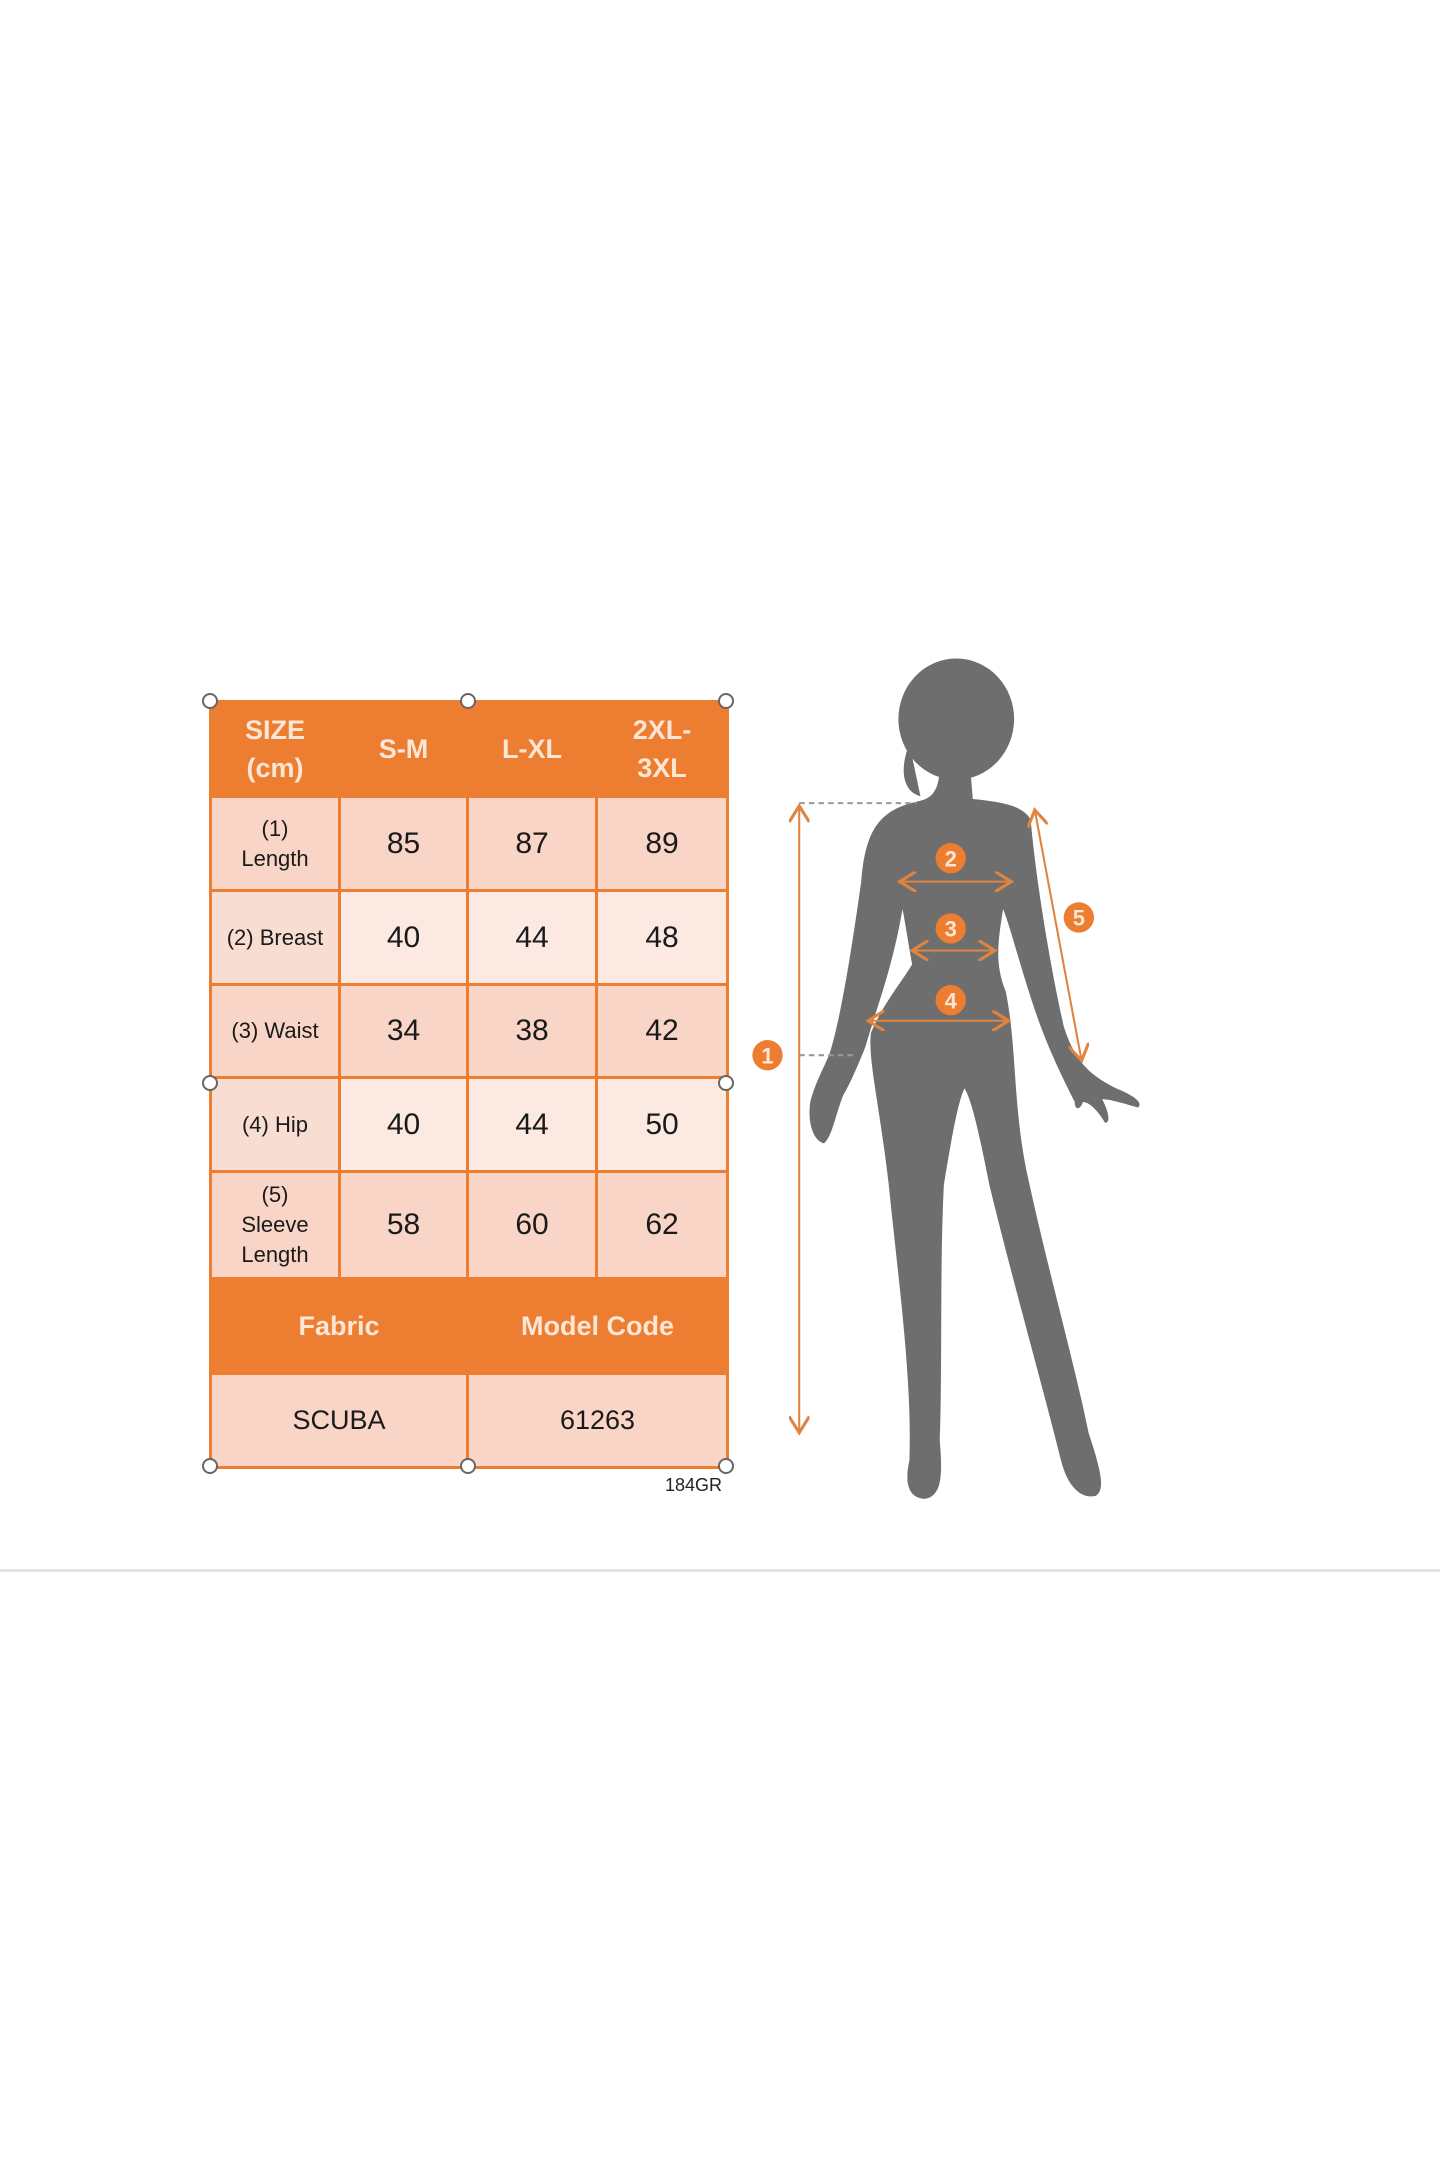 The width and height of the screenshot is (1440, 2160). I want to click on header-row: SIZE (cm) S-M L-XL 2XL-3XL, so click(469, 749).